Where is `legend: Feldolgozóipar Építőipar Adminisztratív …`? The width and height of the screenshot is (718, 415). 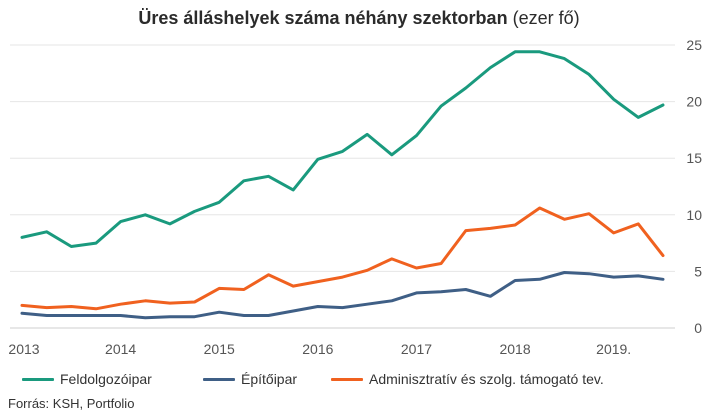 legend: Feldolgozóipar Építőipar Adminisztratív … is located at coordinates (359, 381).